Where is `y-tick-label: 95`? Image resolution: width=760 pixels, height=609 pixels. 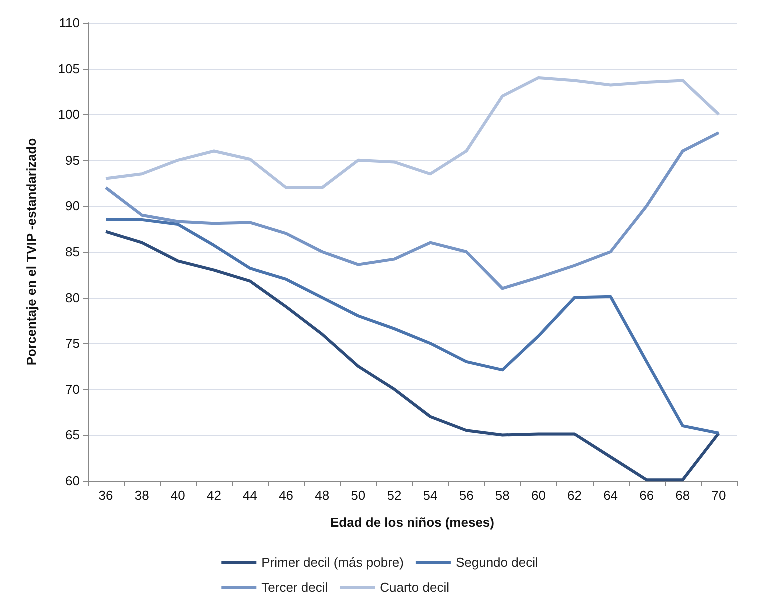
y-tick-label: 95 is located at coordinates (73, 160).